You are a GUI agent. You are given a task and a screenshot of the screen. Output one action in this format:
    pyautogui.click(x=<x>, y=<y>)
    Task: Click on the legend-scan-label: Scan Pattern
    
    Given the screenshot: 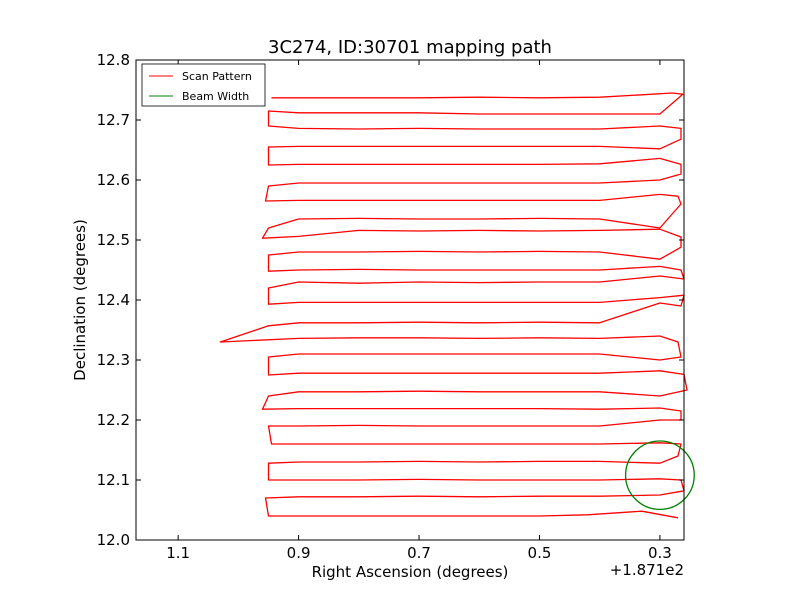 What is the action you would take?
    pyautogui.click(x=217, y=76)
    